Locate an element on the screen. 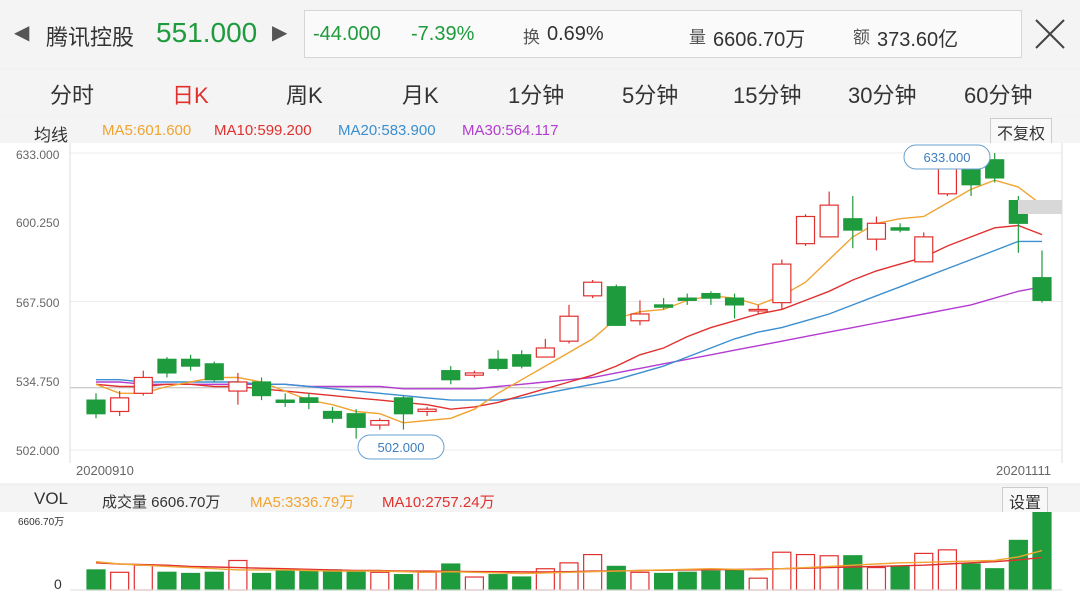  vol-ma5-legend: MA5:3336.79万 is located at coordinates (302, 502).